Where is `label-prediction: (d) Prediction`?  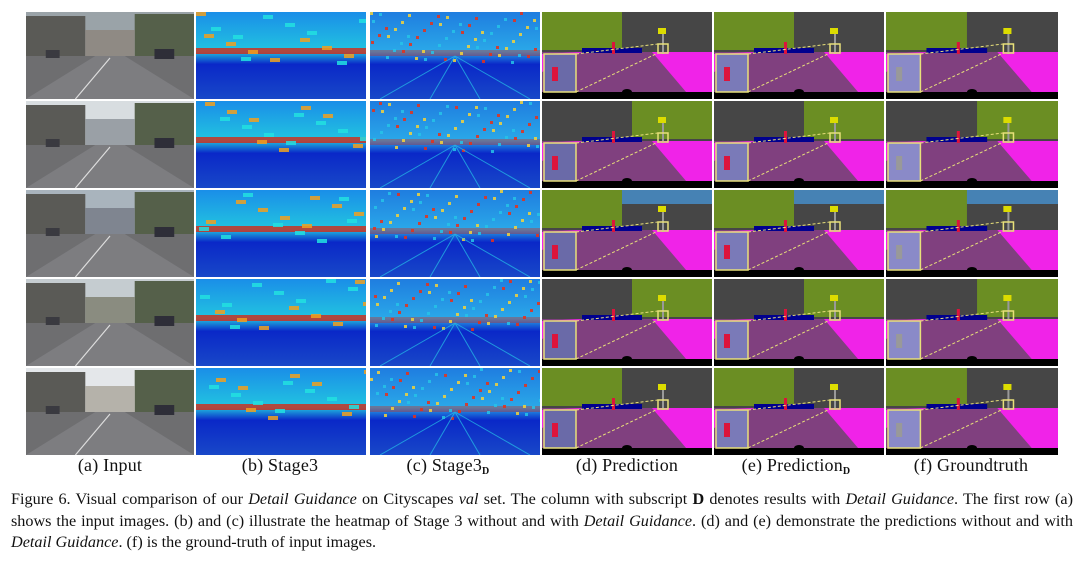 label-prediction: (d) Prediction is located at coordinates (627, 465).